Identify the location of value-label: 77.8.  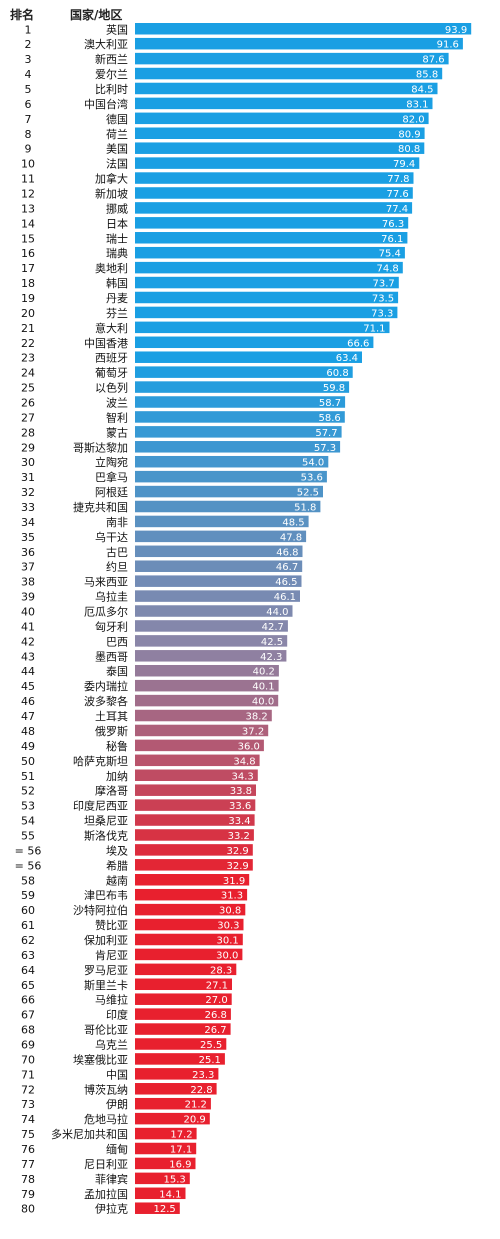
(398, 179).